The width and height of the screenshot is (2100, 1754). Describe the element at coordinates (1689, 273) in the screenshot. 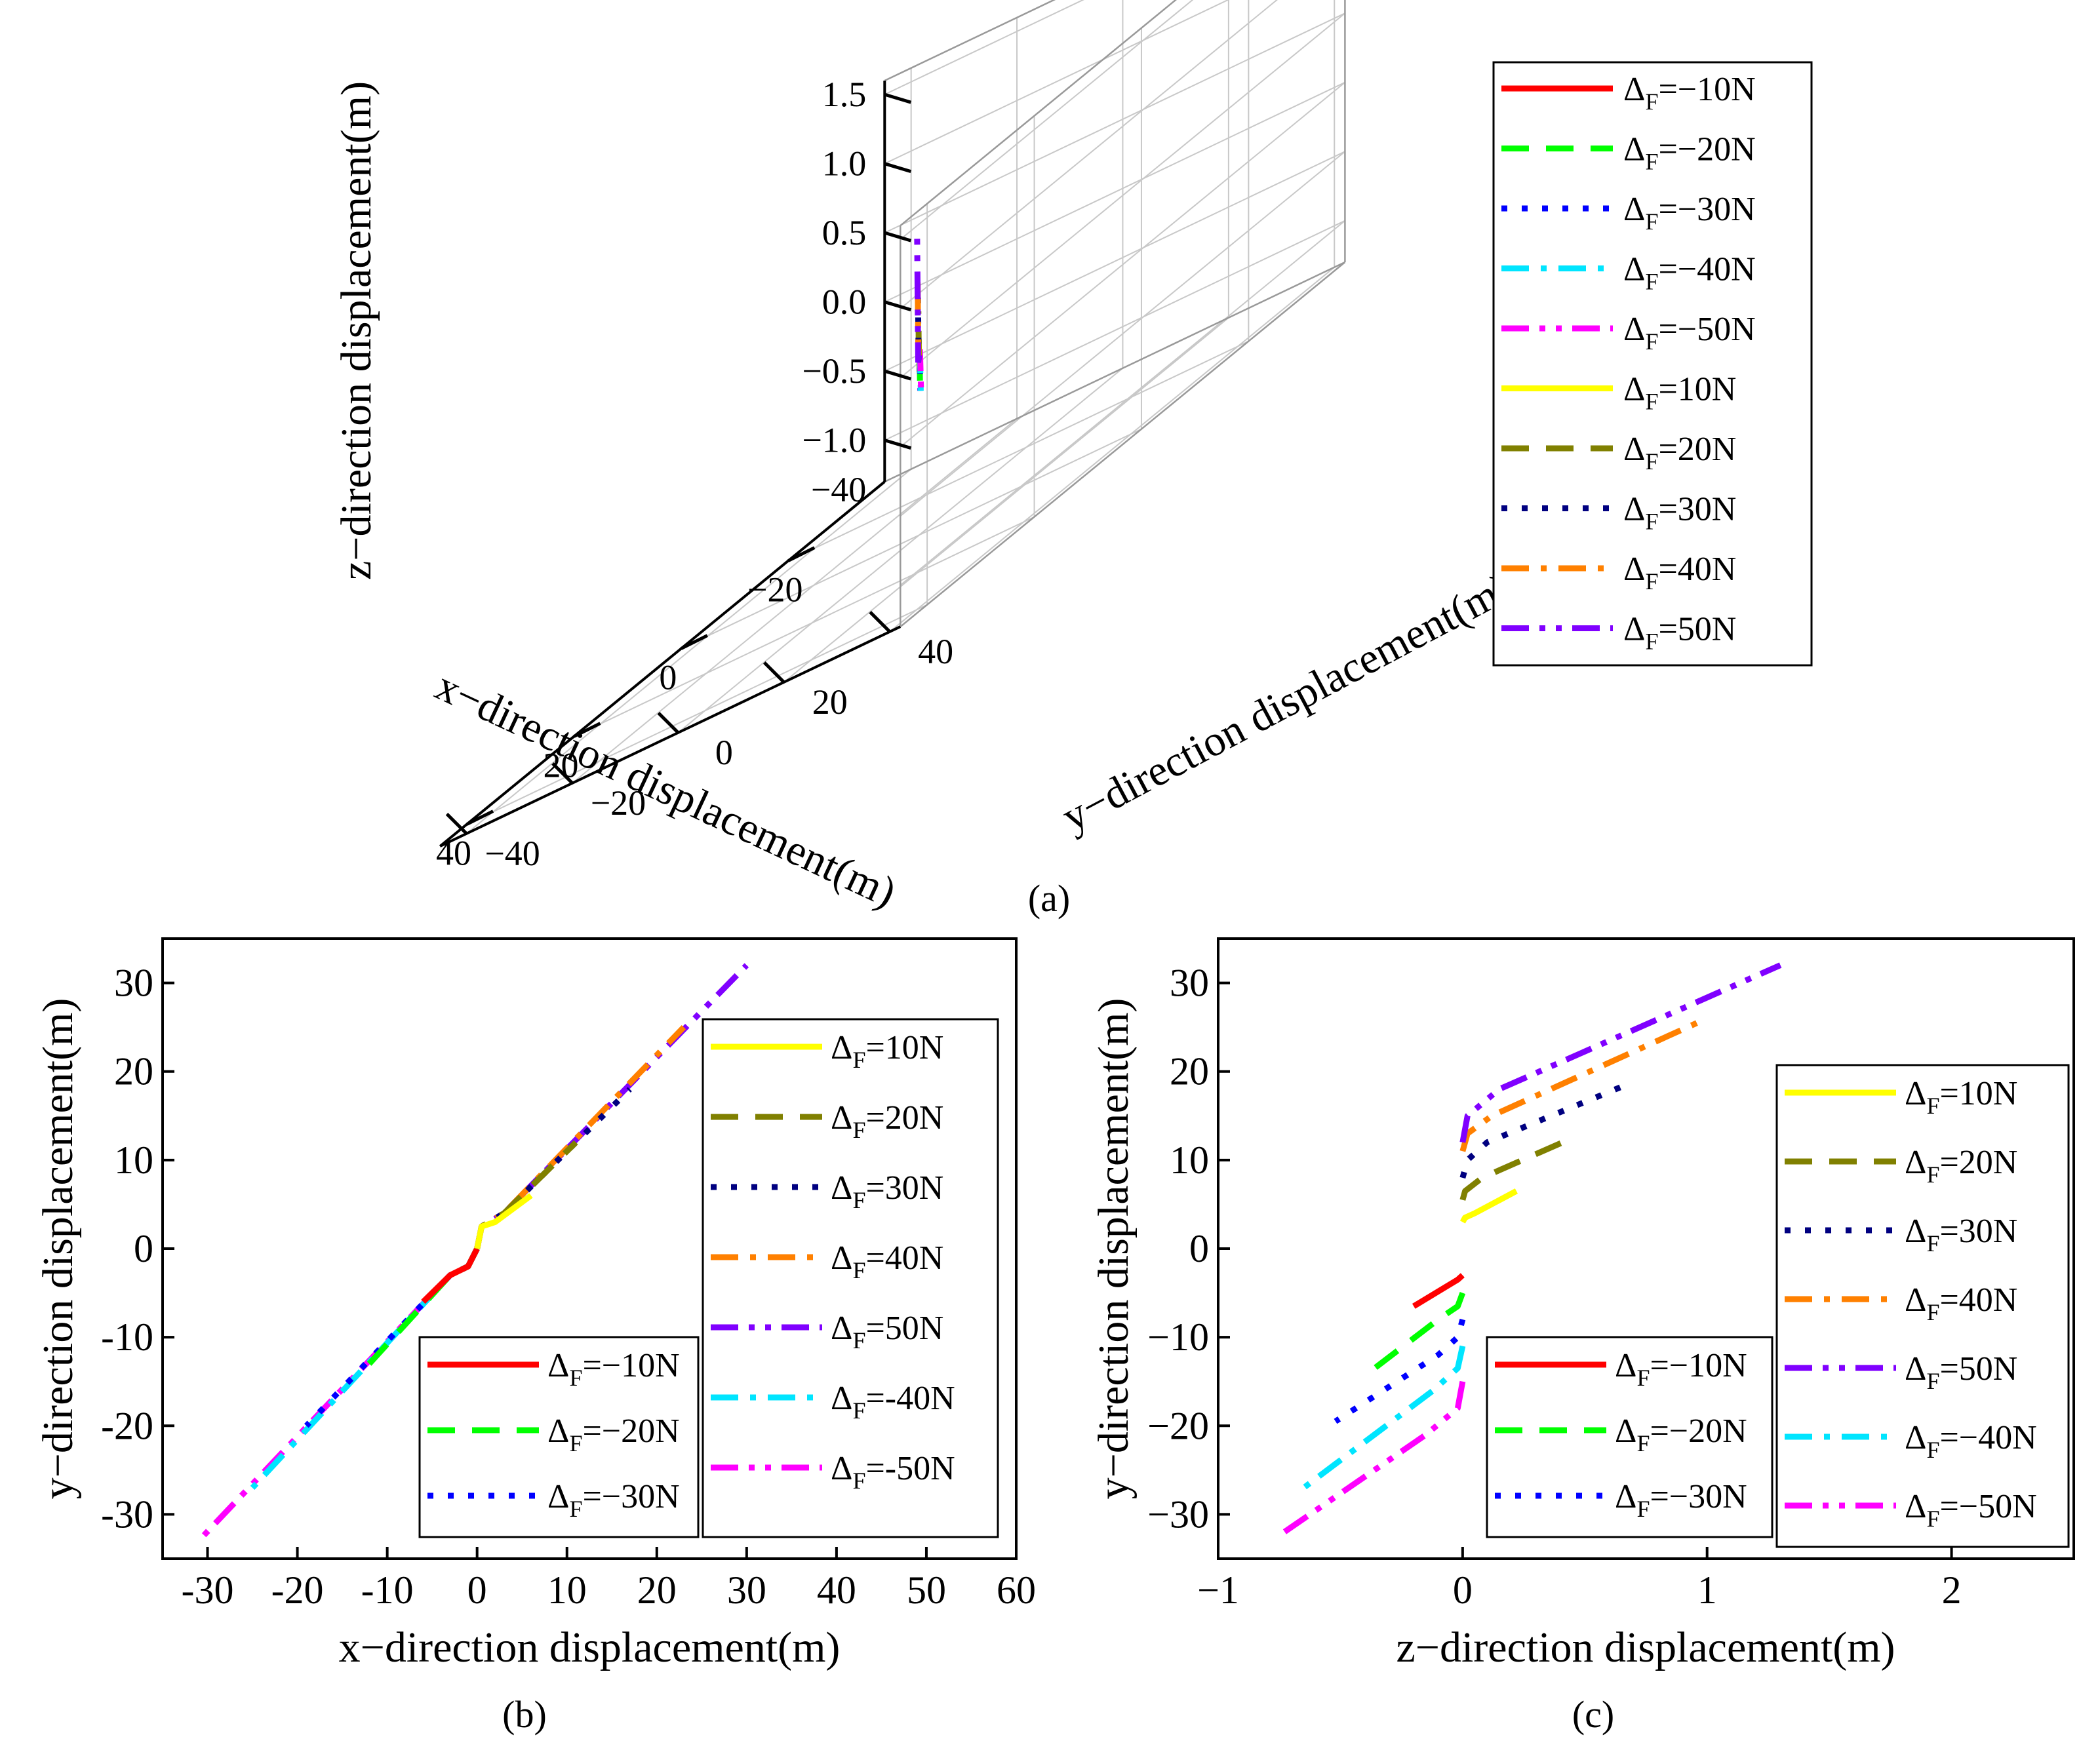

I see `a-legend-label: ΔF=−40N` at that location.